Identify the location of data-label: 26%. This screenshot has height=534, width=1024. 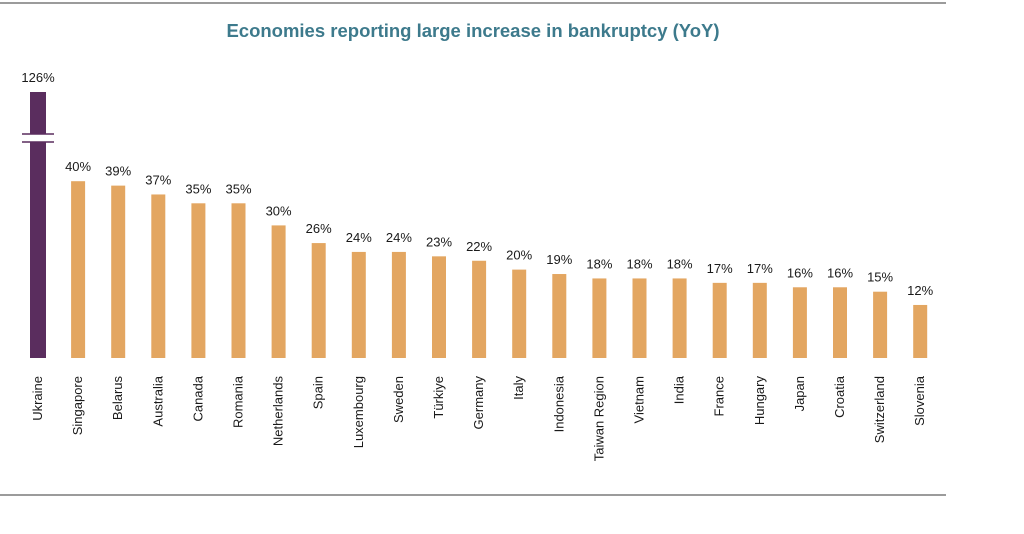
(319, 228).